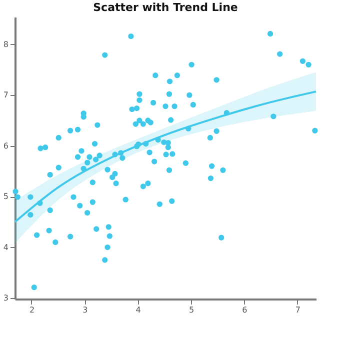 The width and height of the screenshot is (343, 346). Describe the element at coordinates (85, 310) in the screenshot. I see `x-tick-label: 3` at that location.